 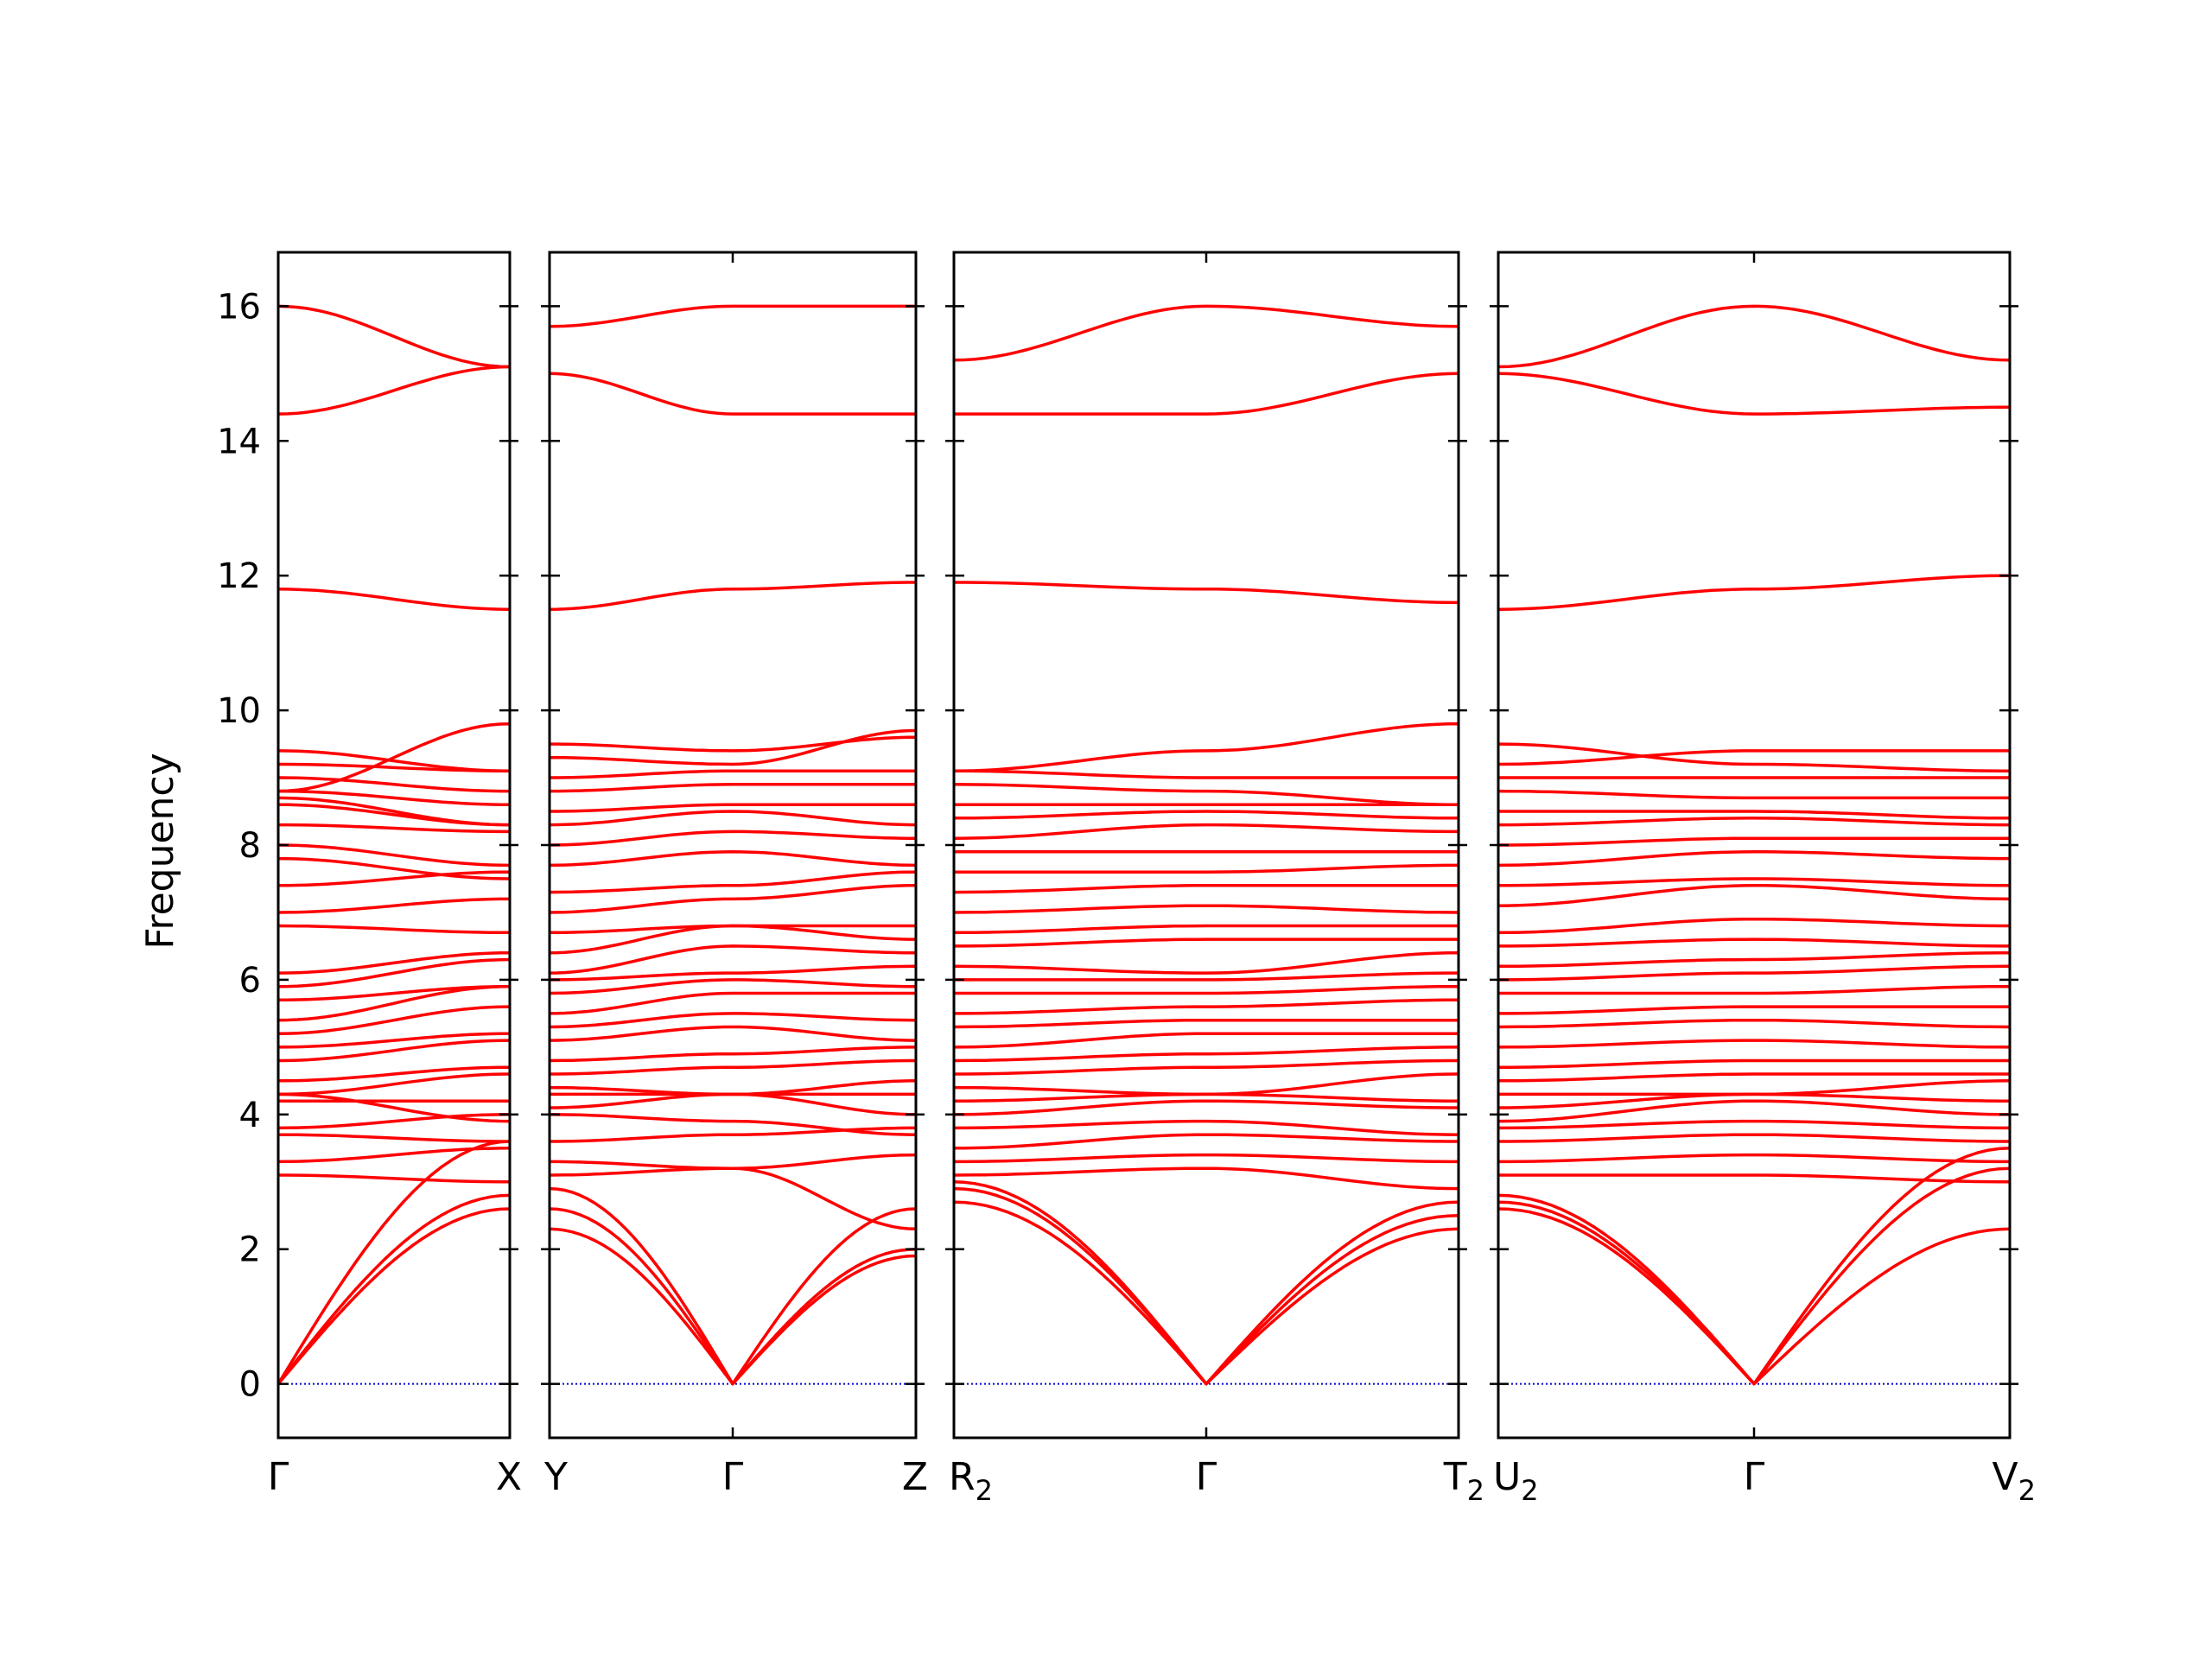 What do you see at coordinates (1516, 1481) in the screenshot?
I see `high-symmetry-label: U2` at bounding box center [1516, 1481].